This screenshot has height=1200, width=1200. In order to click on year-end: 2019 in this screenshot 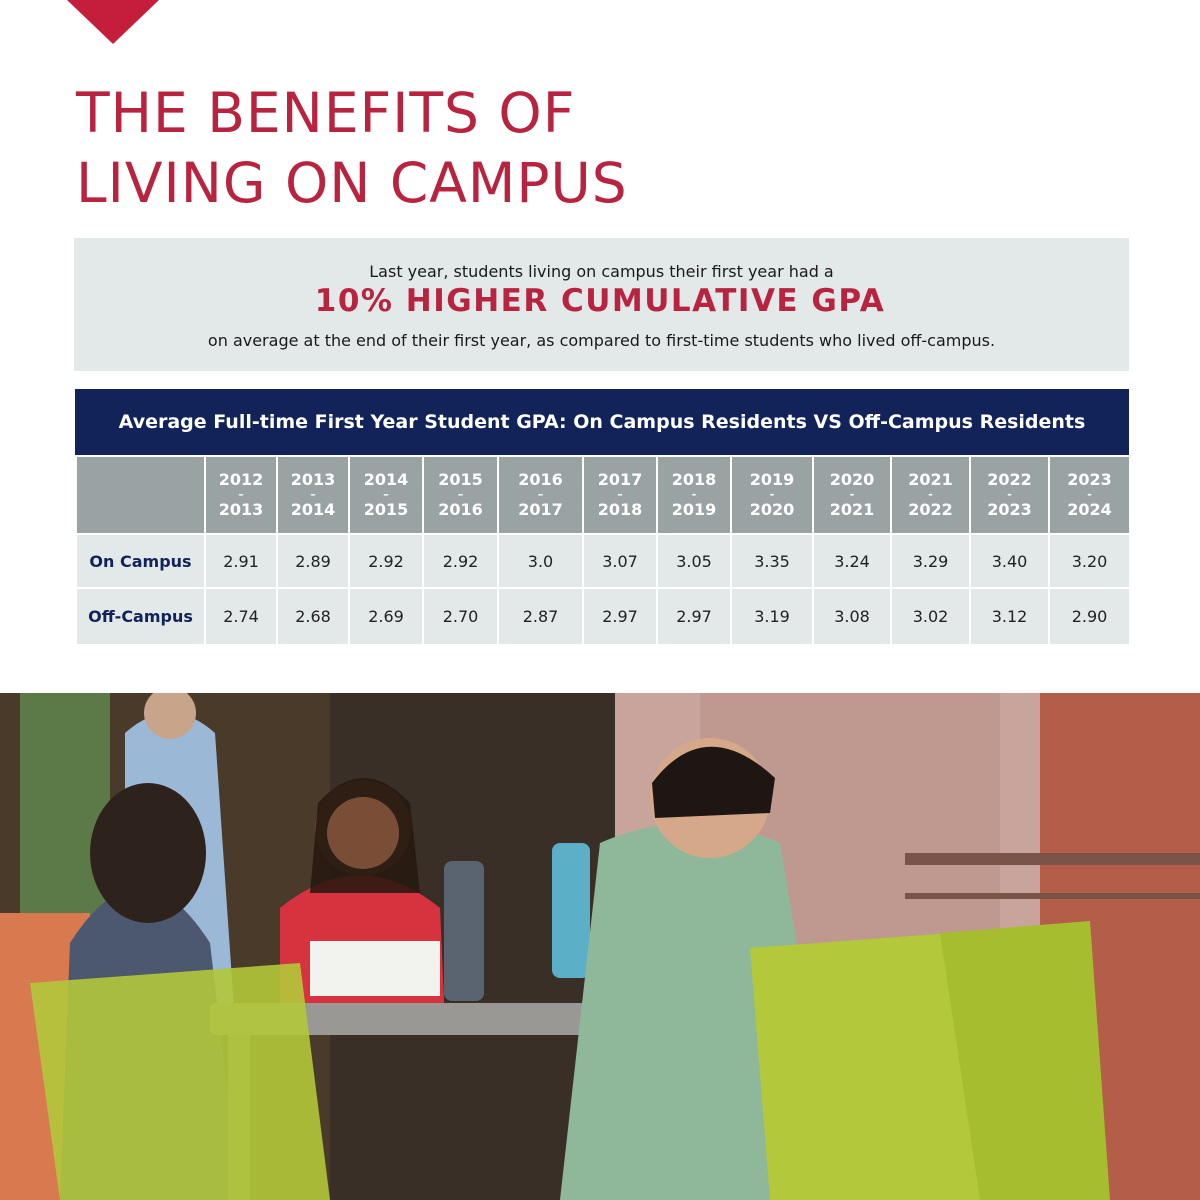, I will do `click(694, 509)`.